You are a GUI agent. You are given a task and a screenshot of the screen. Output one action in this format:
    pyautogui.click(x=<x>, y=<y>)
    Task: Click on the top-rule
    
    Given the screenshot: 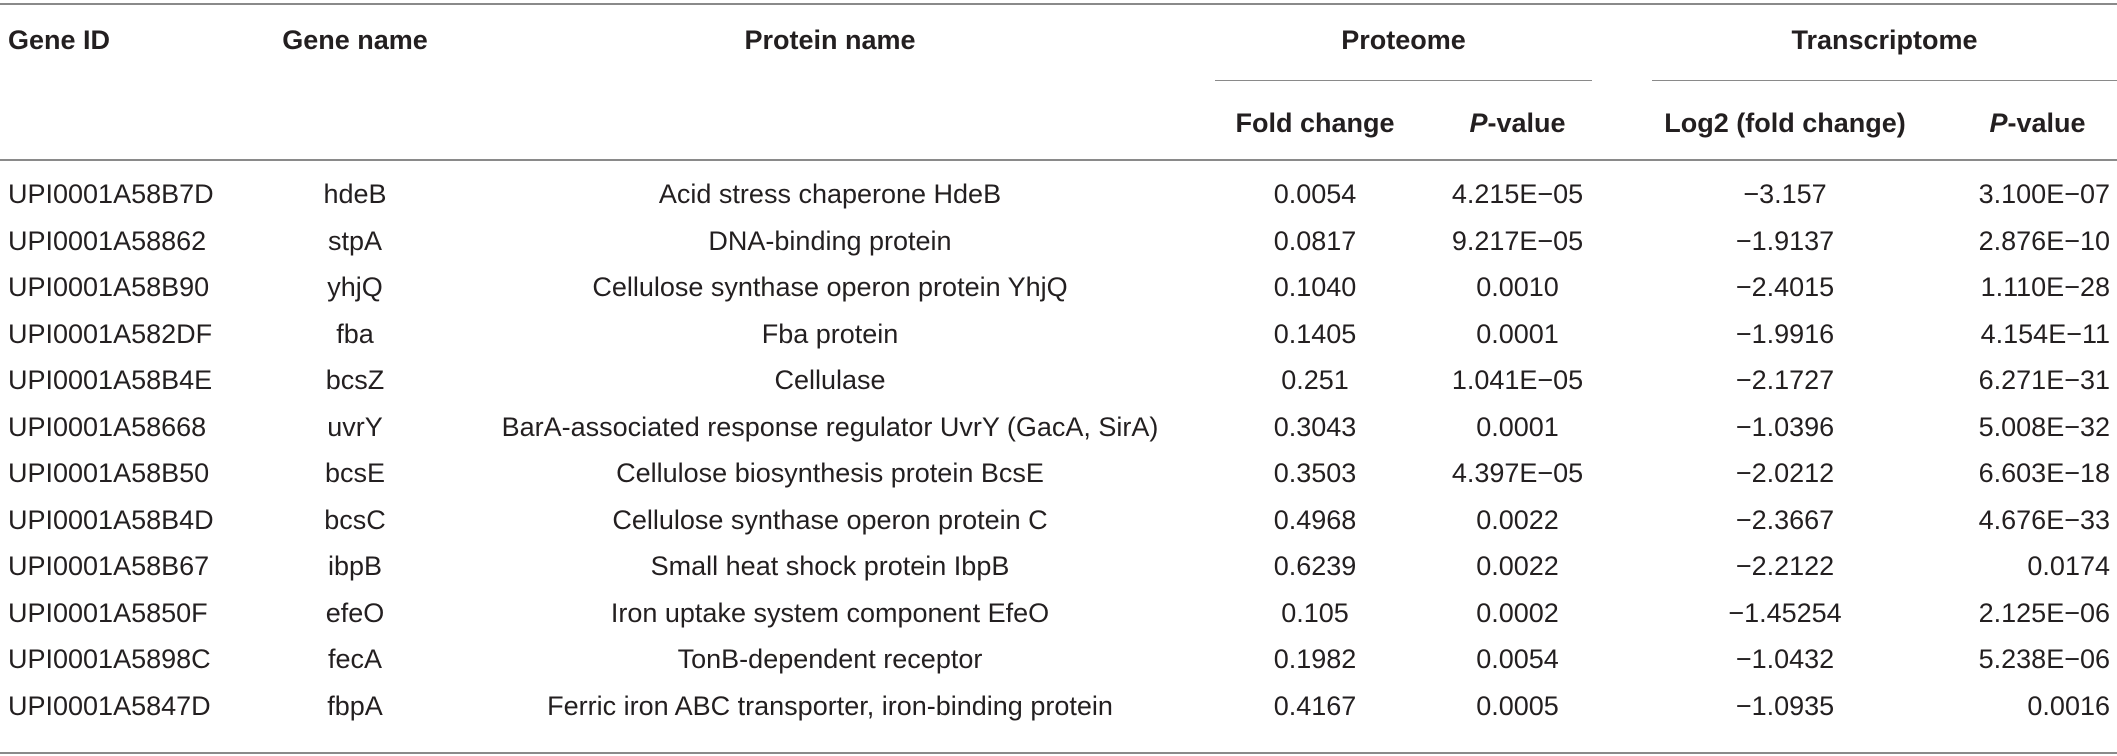 What is the action you would take?
    pyautogui.click(x=1058, y=4)
    